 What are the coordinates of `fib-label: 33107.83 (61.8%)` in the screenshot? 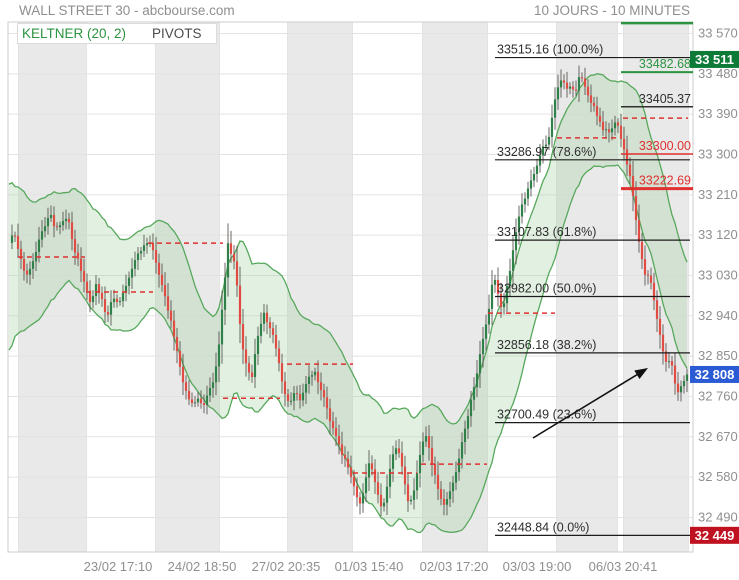 It's located at (546, 232).